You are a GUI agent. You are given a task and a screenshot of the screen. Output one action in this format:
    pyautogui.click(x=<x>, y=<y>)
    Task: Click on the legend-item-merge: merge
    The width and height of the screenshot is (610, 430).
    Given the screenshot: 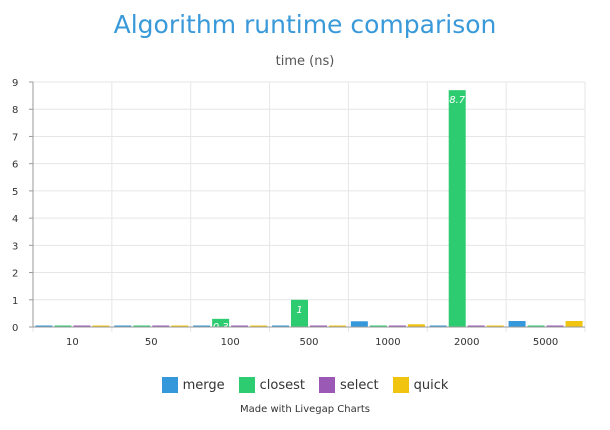 What is the action you would take?
    pyautogui.click(x=193, y=385)
    